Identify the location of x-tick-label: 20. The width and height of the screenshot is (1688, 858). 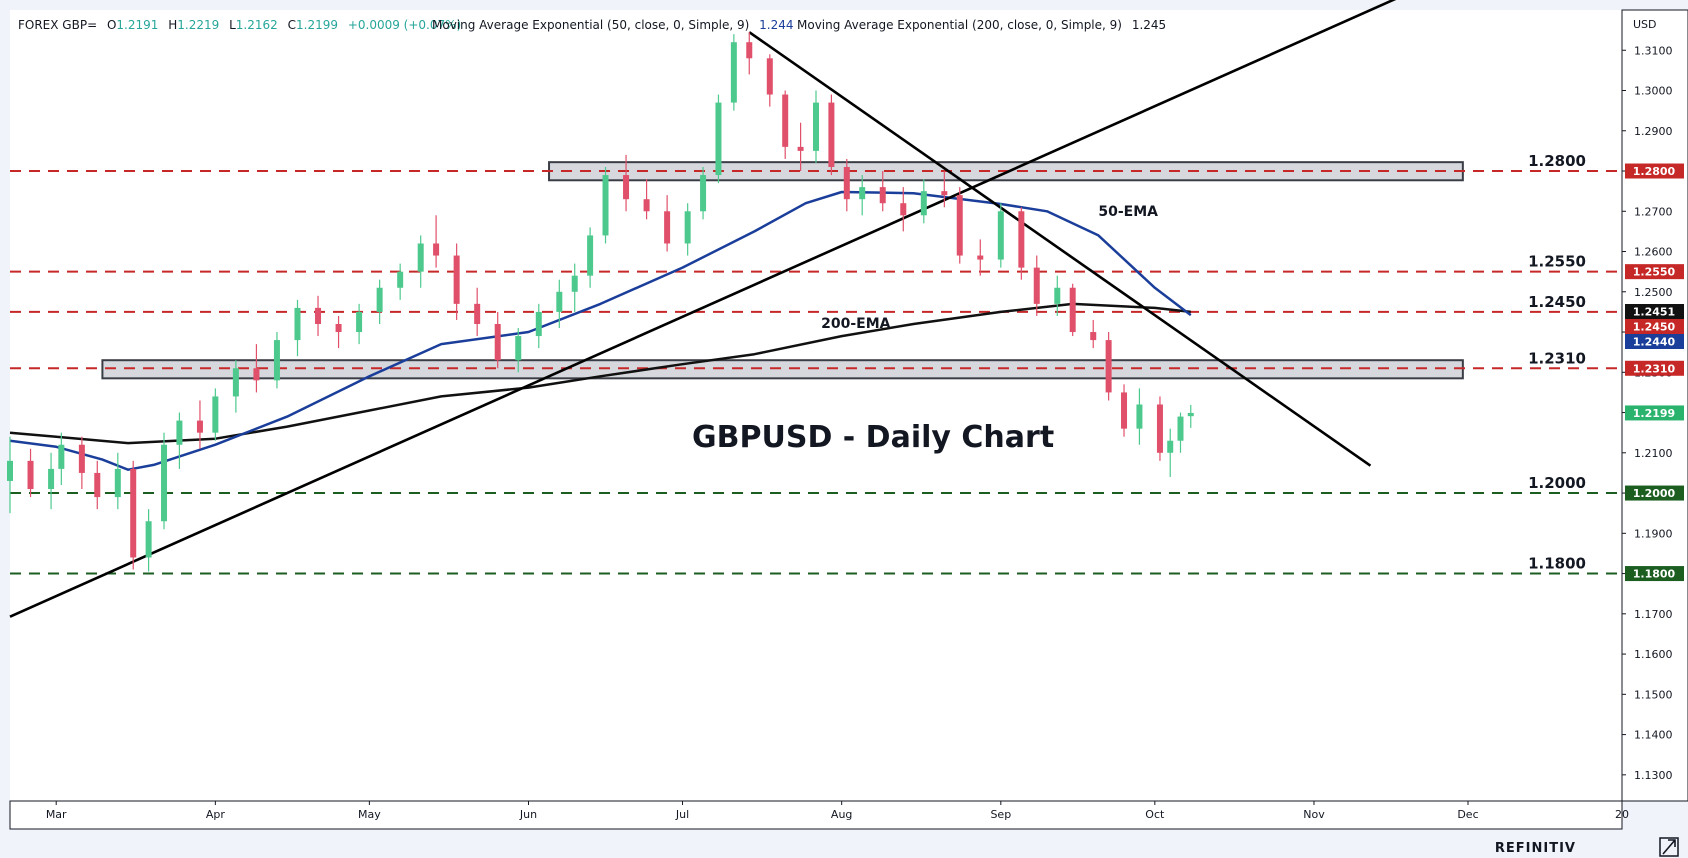
(1622, 814).